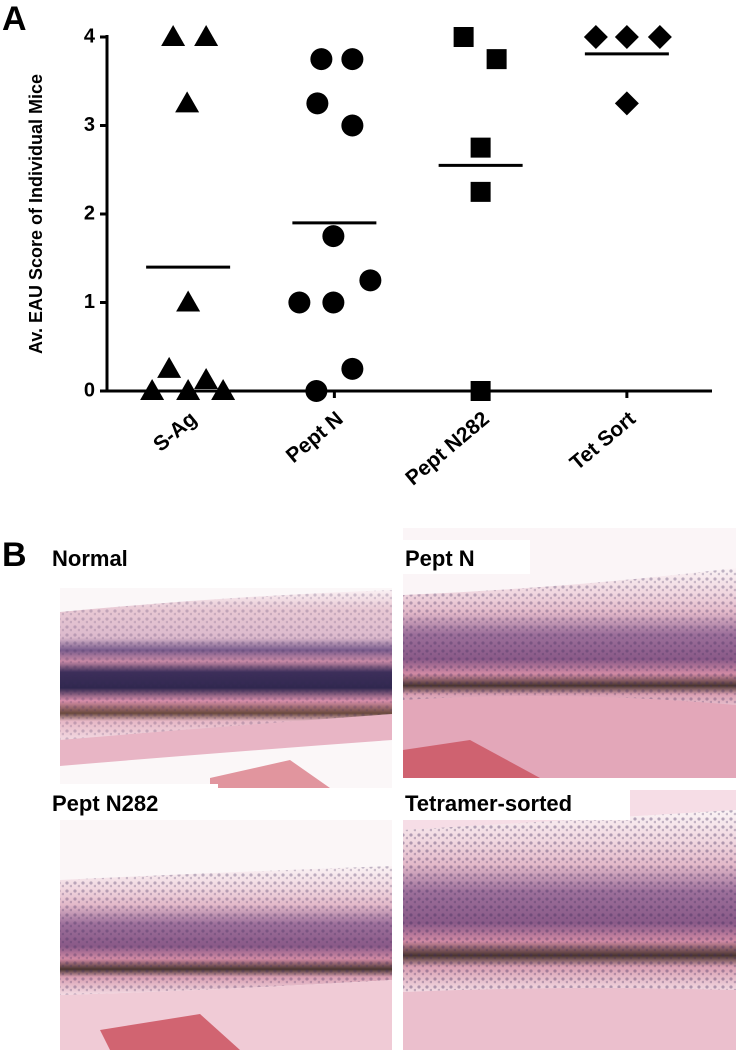  What do you see at coordinates (315, 437) in the screenshot?
I see `x-tick-label: Pept N` at bounding box center [315, 437].